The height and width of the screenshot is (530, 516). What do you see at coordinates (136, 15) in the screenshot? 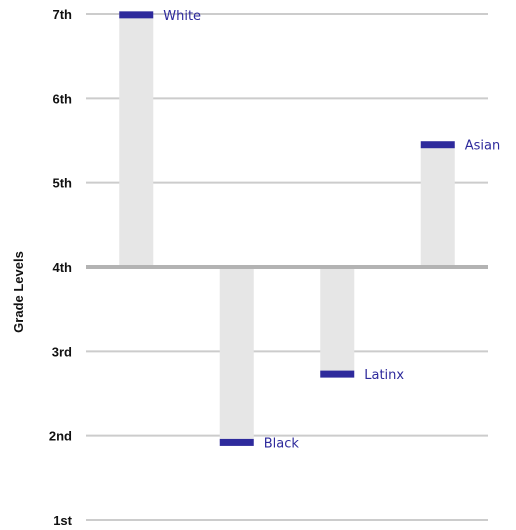
I see `marker-white` at bounding box center [136, 15].